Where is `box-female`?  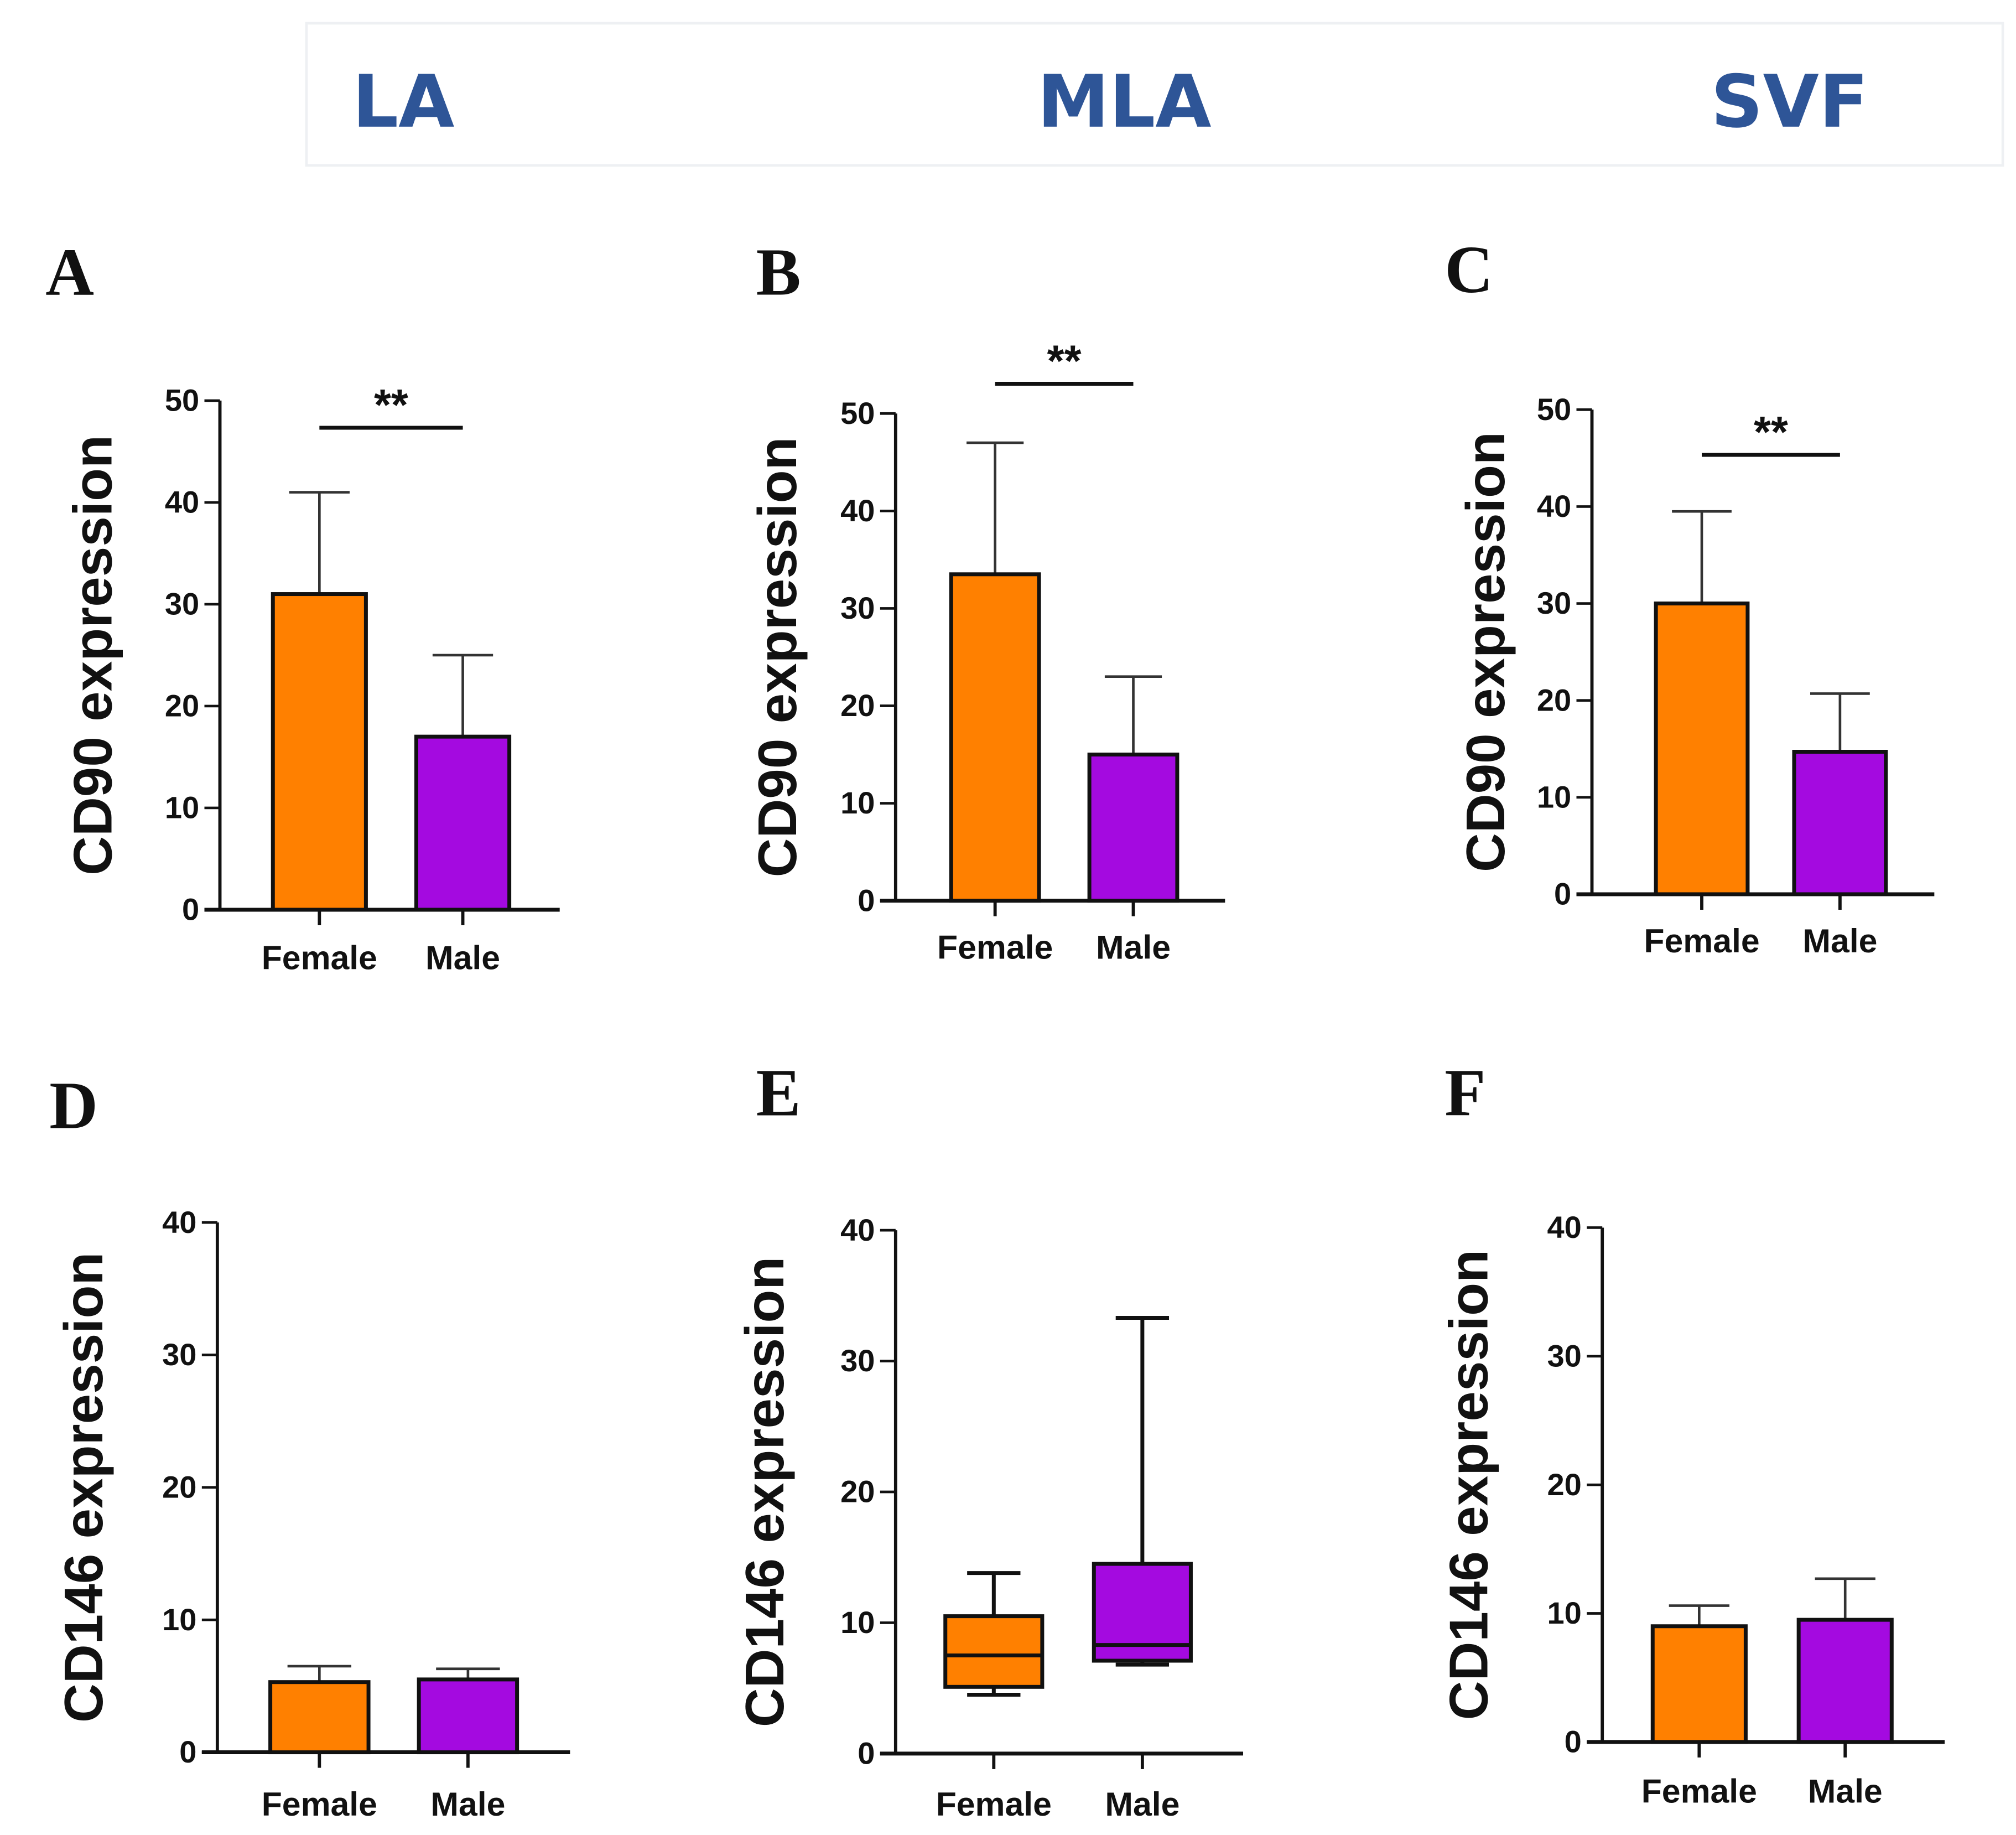 box-female is located at coordinates (994, 1651).